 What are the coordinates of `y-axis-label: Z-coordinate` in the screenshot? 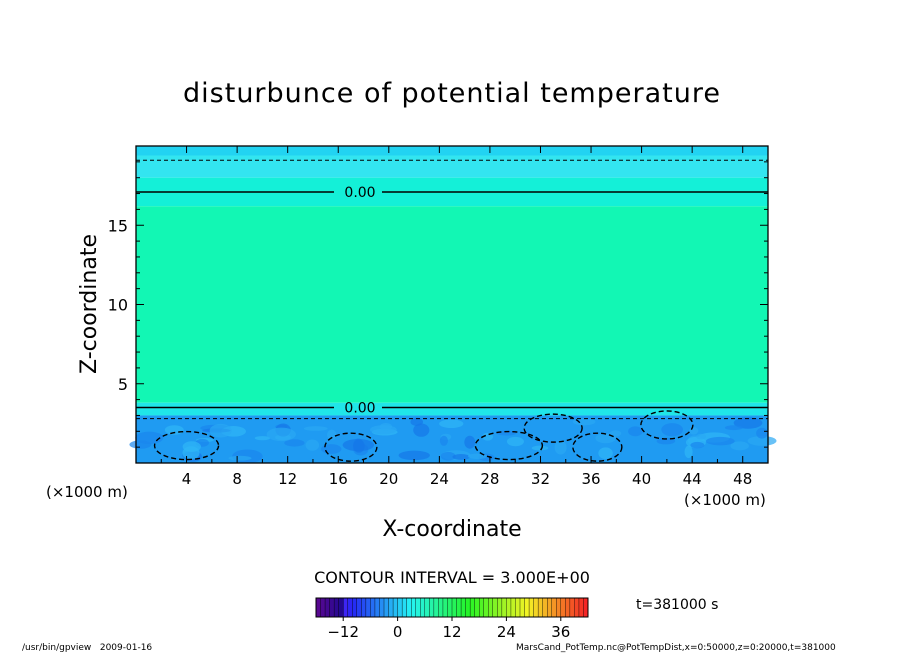 It's located at (89, 304).